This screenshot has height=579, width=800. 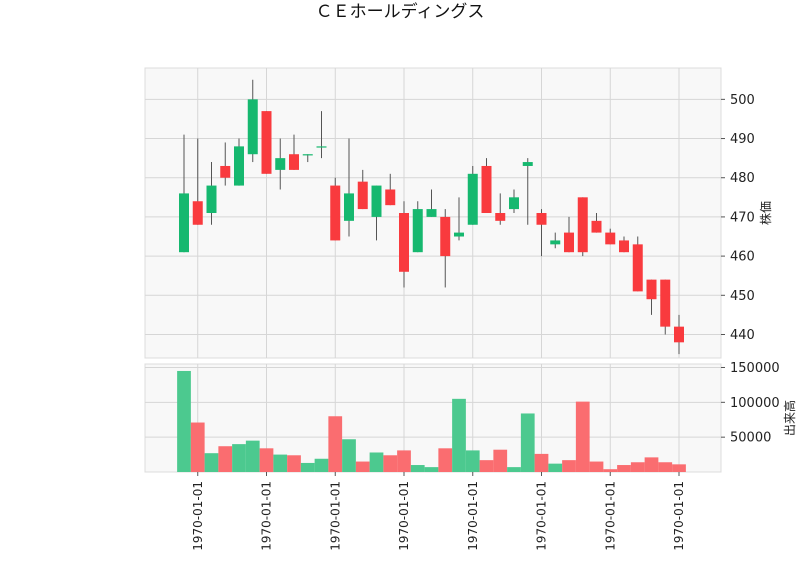 What do you see at coordinates (431, 421) in the screenshot?
I see `volume-bars` at bounding box center [431, 421].